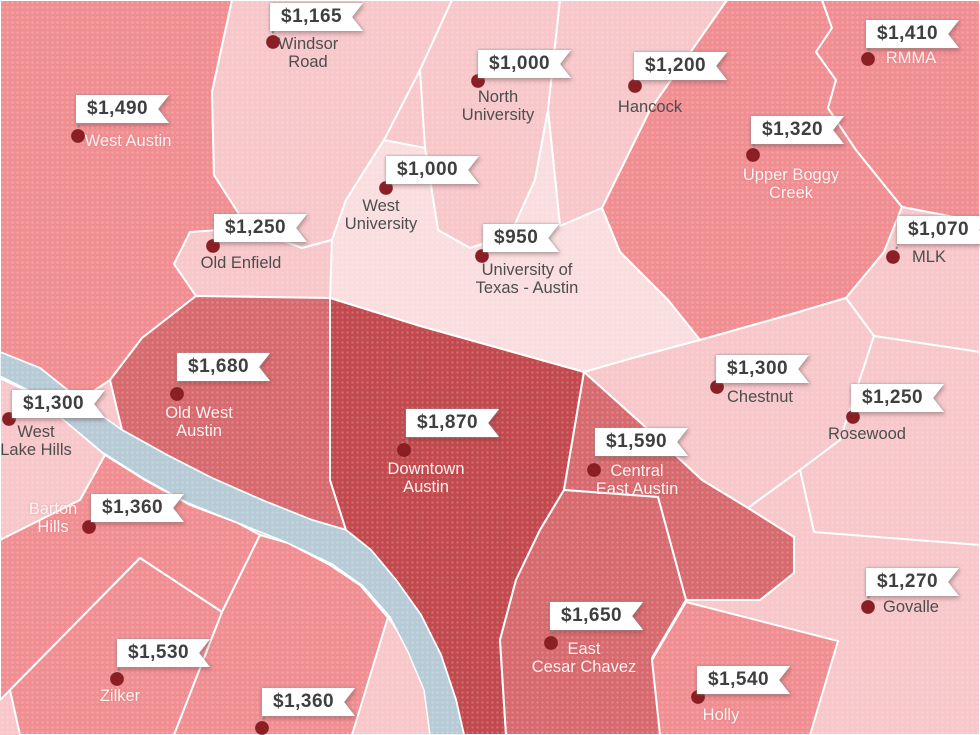  I want to click on neighborhood-label-west-austin: West Austin, so click(128, 141).